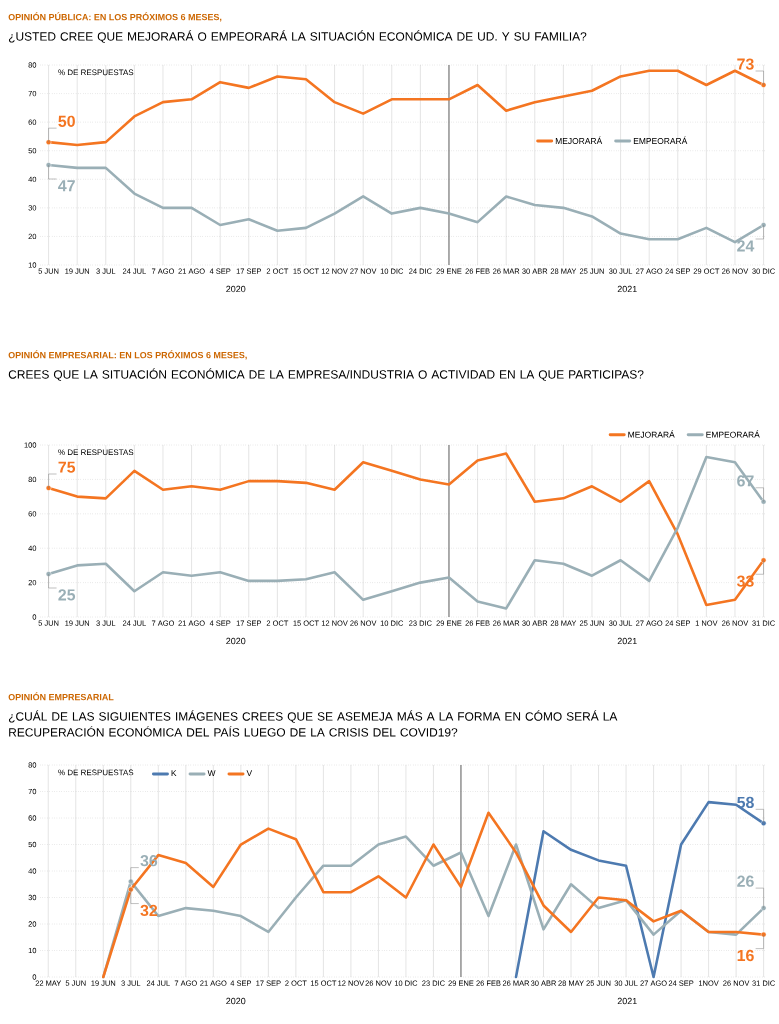 This screenshot has width=779, height=1024. Describe the element at coordinates (746, 246) in the screenshot. I see `annotation: 24` at that location.